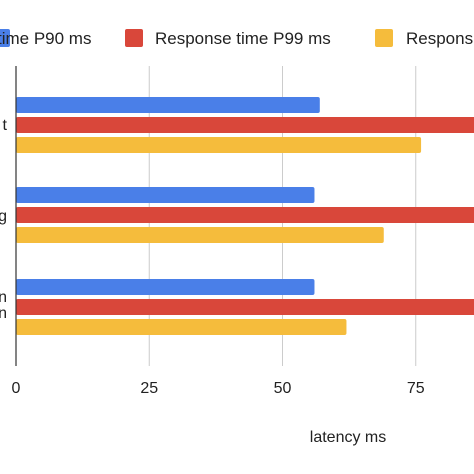 The width and height of the screenshot is (474, 474). What do you see at coordinates (348, 437) in the screenshot?
I see `x-axis-title: latency ms` at bounding box center [348, 437].